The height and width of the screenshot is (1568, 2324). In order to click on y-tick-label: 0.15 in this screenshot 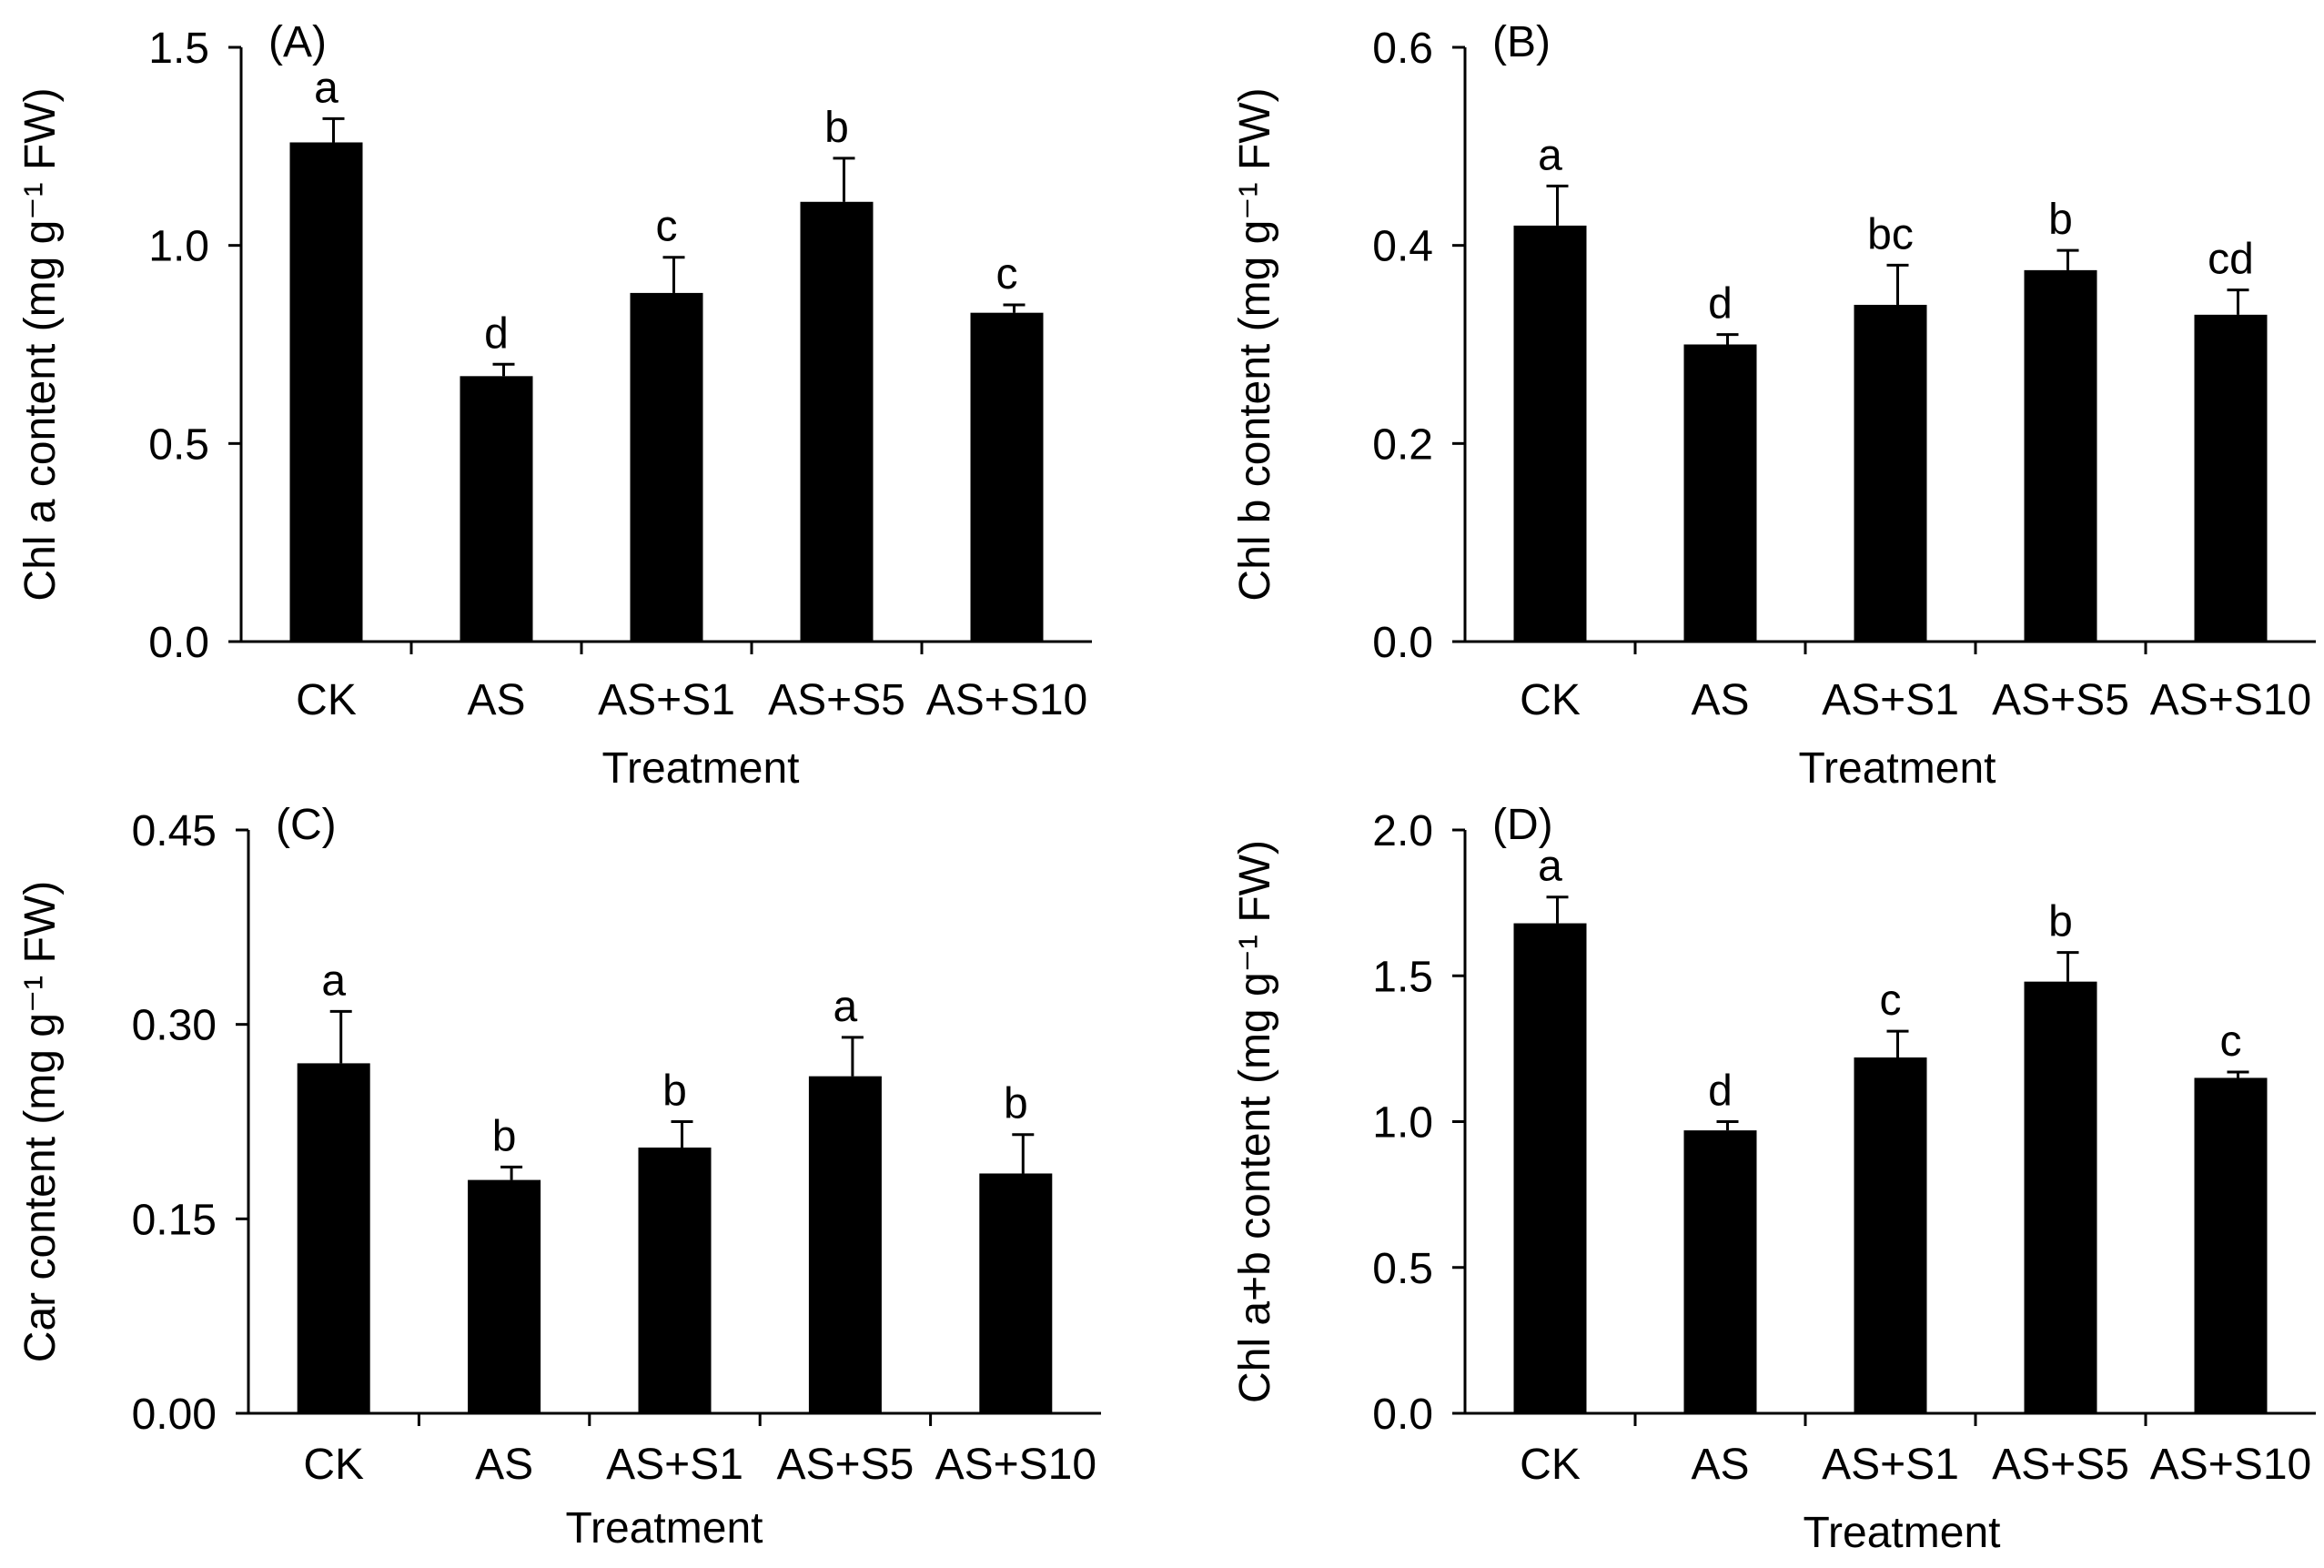, I will do `click(174, 1220)`.